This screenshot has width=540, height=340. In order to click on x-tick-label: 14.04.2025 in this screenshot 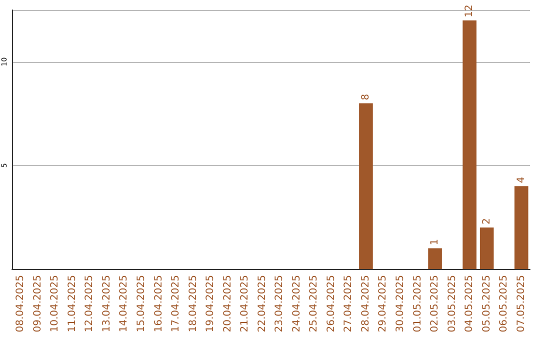, I will do `click(124, 303)`.